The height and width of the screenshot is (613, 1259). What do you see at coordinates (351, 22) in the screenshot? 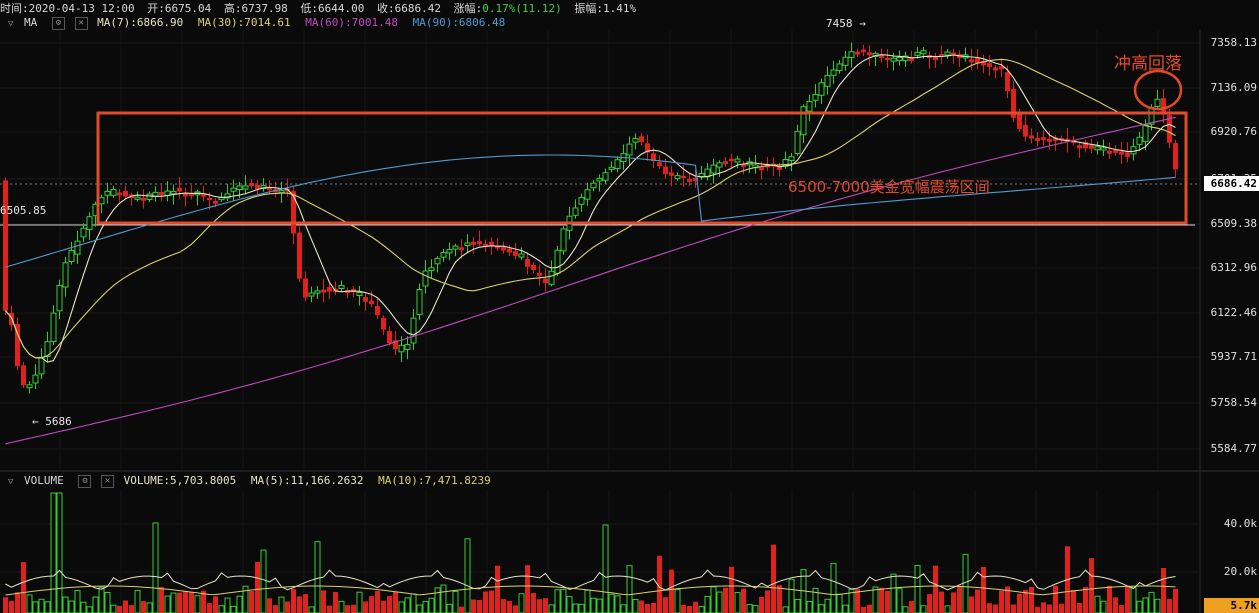
I see `ma60-value: MA(60):7001.48` at bounding box center [351, 22].